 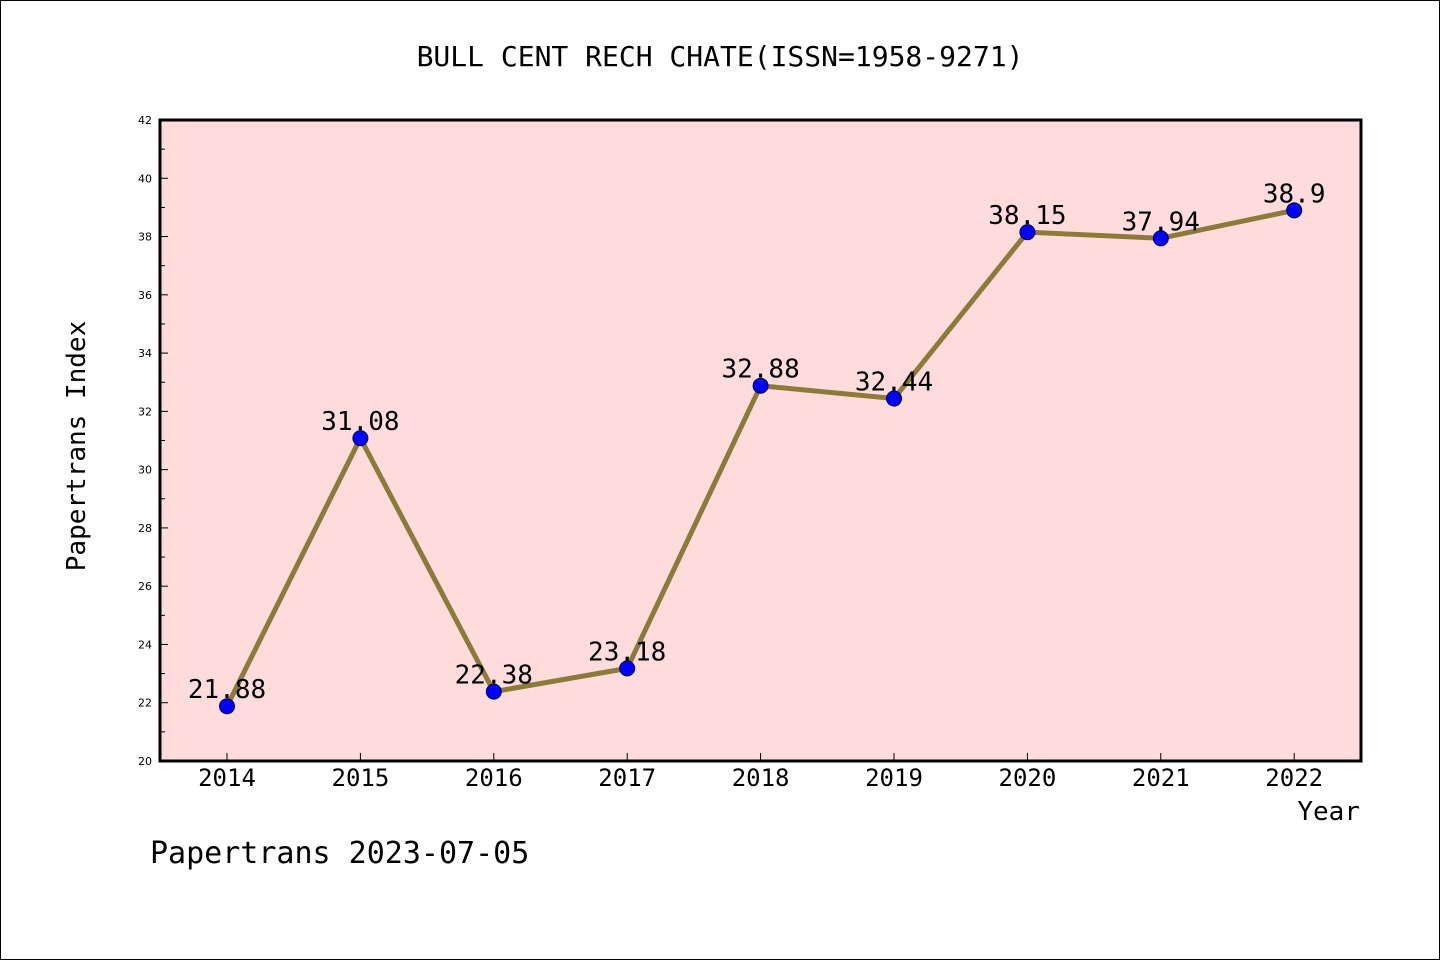 What do you see at coordinates (360, 422) in the screenshot?
I see `data-label: 31.08` at bounding box center [360, 422].